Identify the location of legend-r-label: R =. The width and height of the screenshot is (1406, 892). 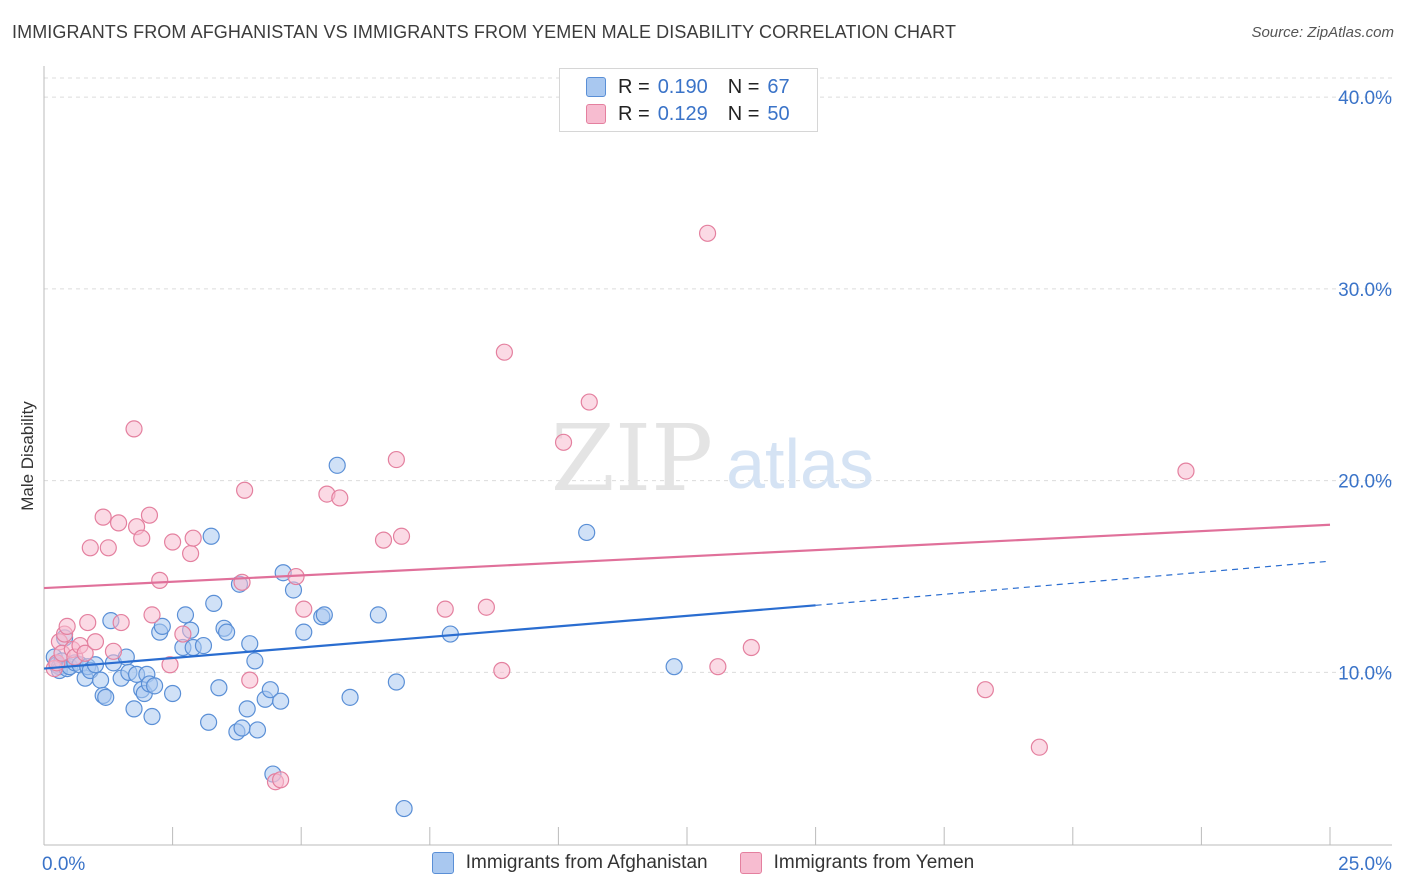
(634, 113).